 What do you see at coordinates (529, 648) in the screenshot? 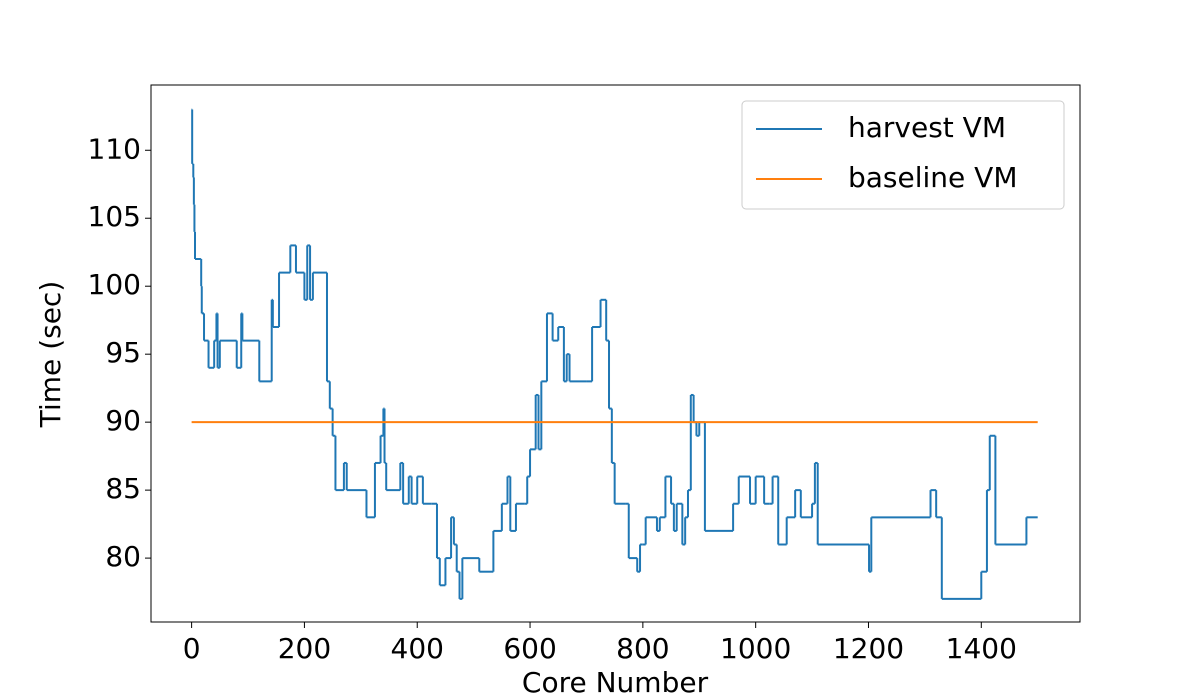
I see `x-tick-label: 600` at bounding box center [529, 648].